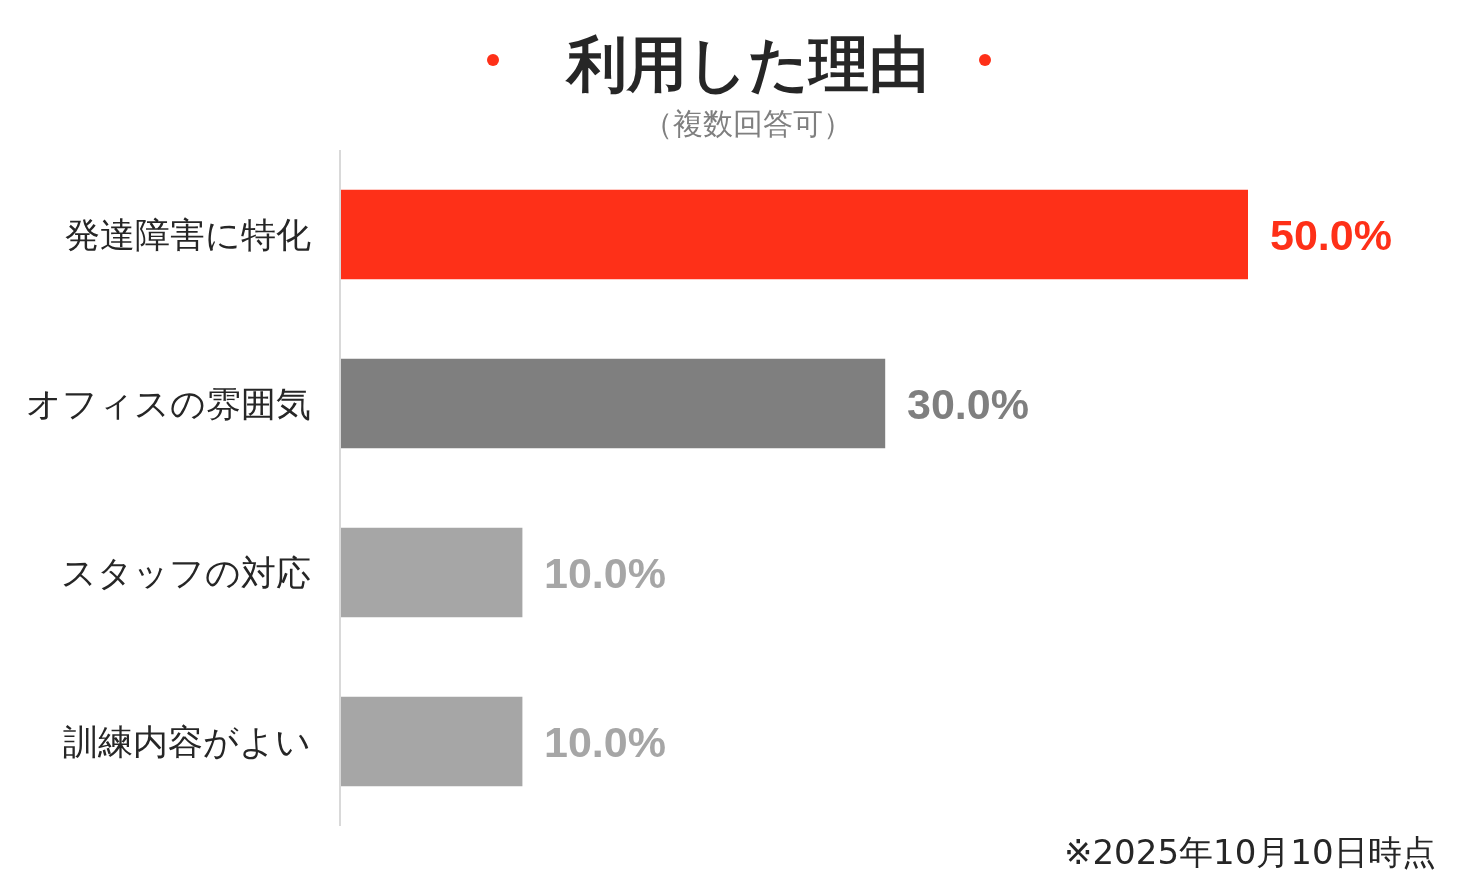 The image size is (1475, 890). What do you see at coordinates (188, 234) in the screenshot?
I see `y-tick-label: 発達障害に特化` at bounding box center [188, 234].